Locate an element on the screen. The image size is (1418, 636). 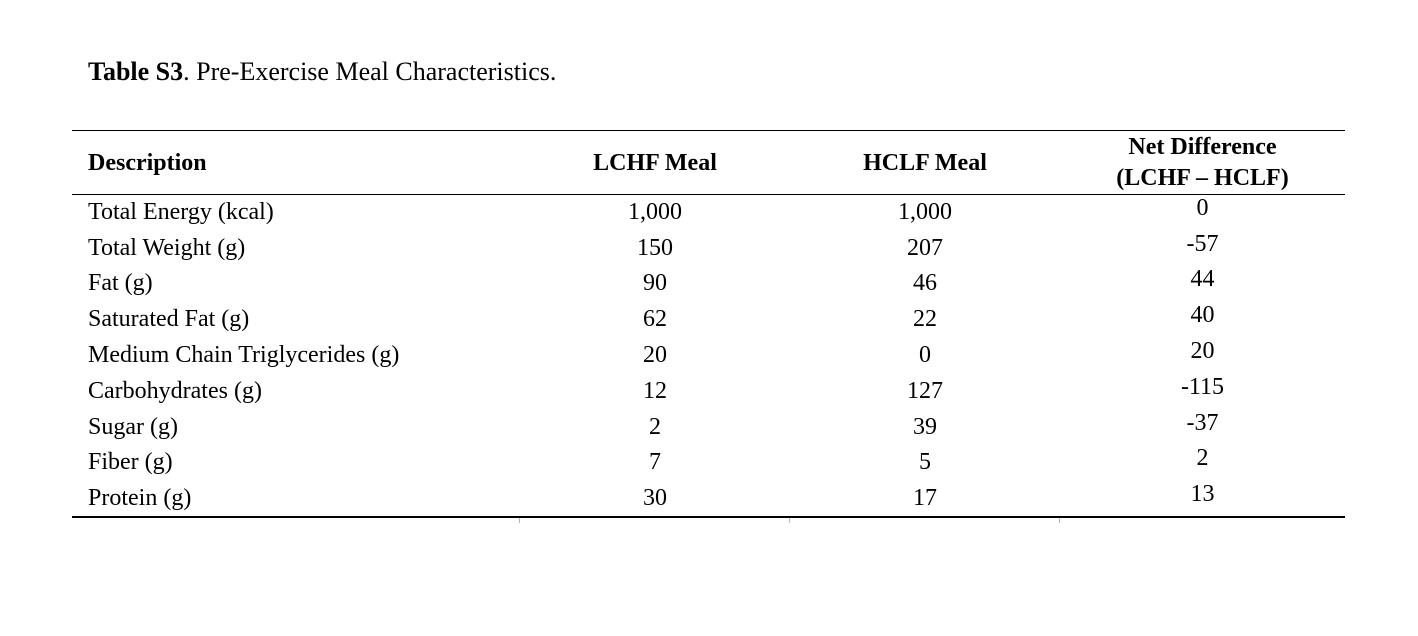
cell-net: 2 is located at coordinates (1202, 463).